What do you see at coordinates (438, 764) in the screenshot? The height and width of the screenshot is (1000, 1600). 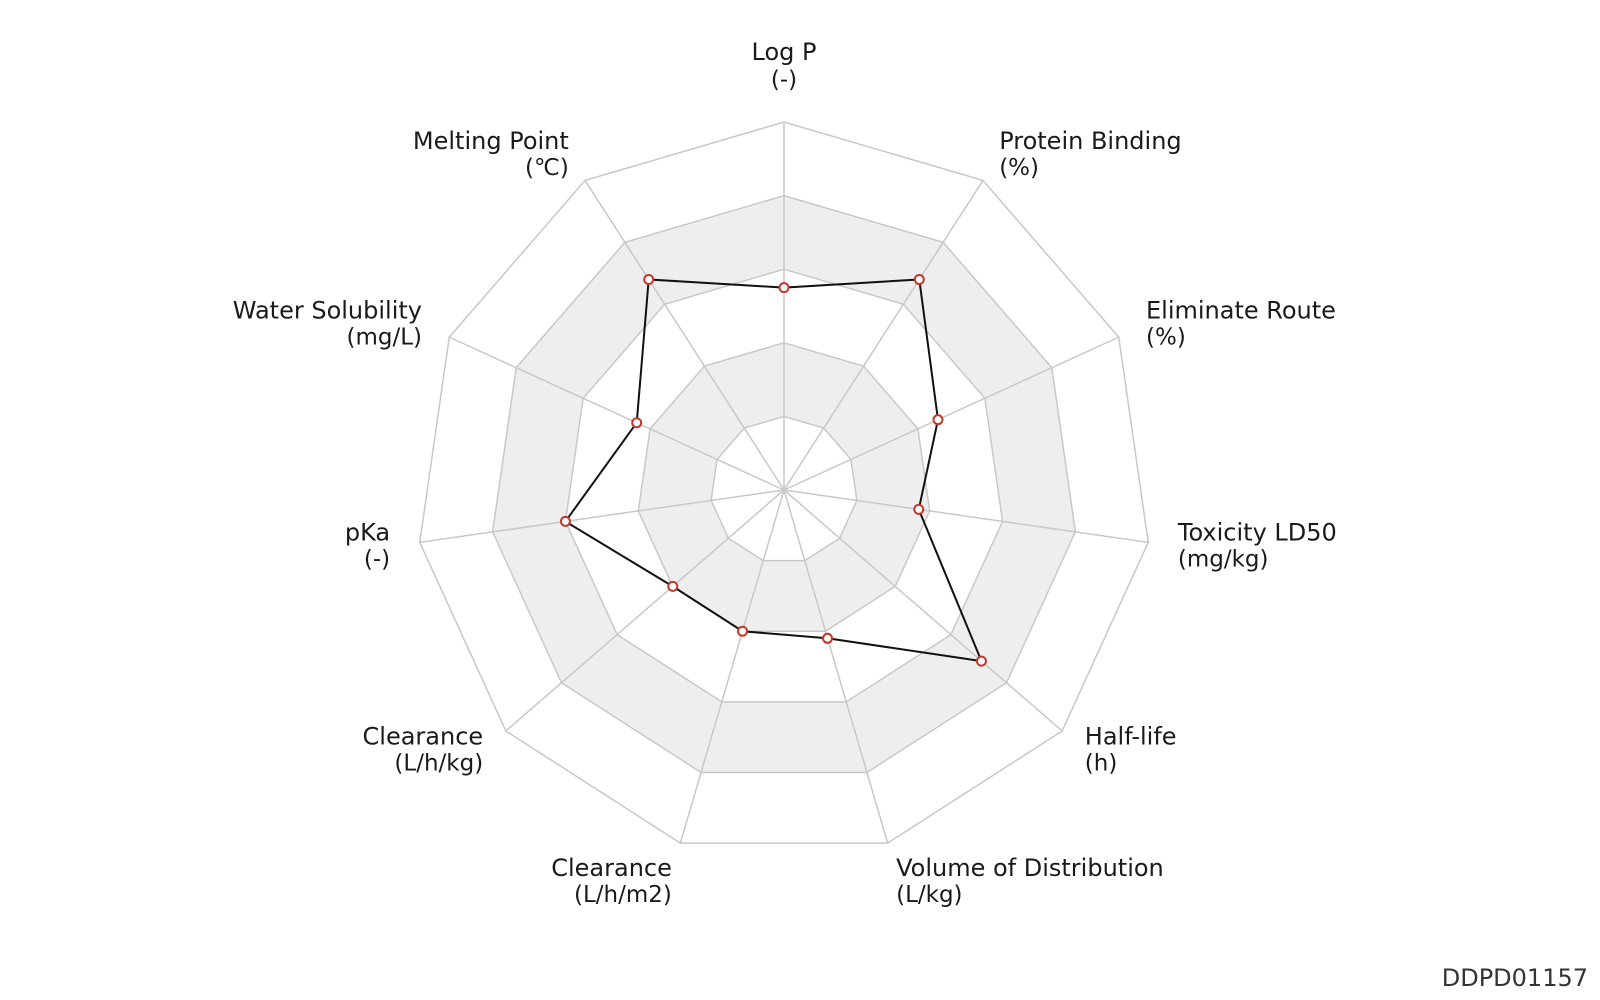 I see `axis-unit-label: (L/h/kg)` at bounding box center [438, 764].